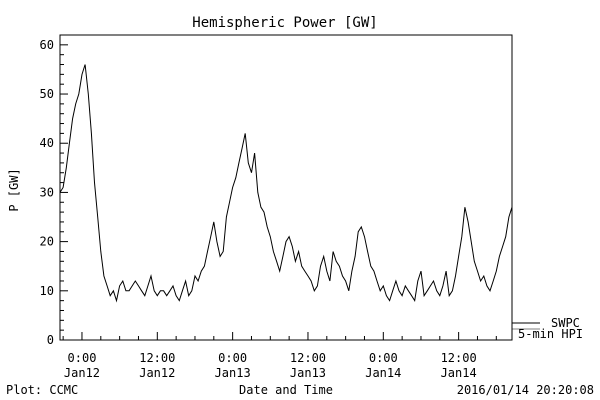  I want to click on plot-credit: Plot: CCMC, so click(42, 390).